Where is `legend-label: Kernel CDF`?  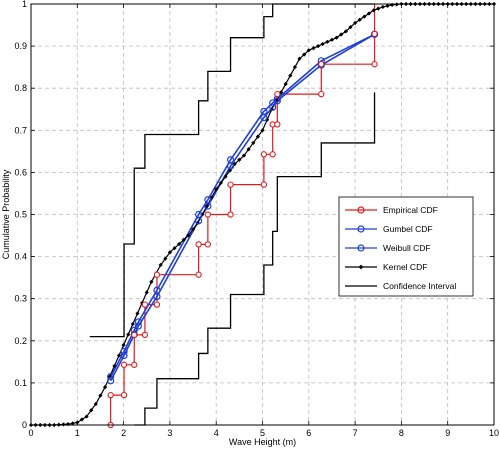
legend-label: Kernel CDF is located at coordinates (405, 267).